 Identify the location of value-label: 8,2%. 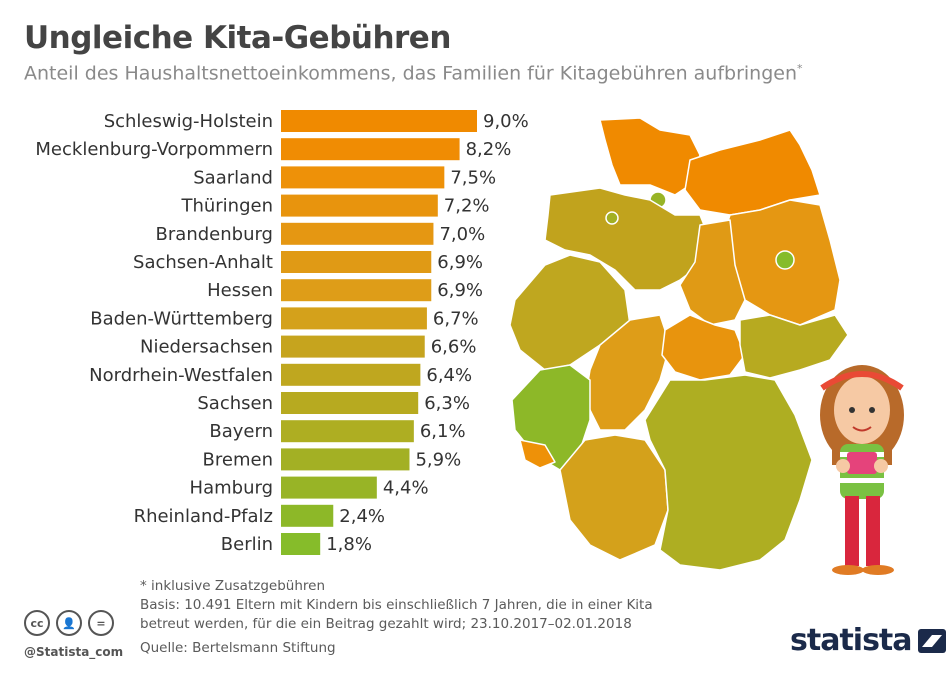
(489, 149).